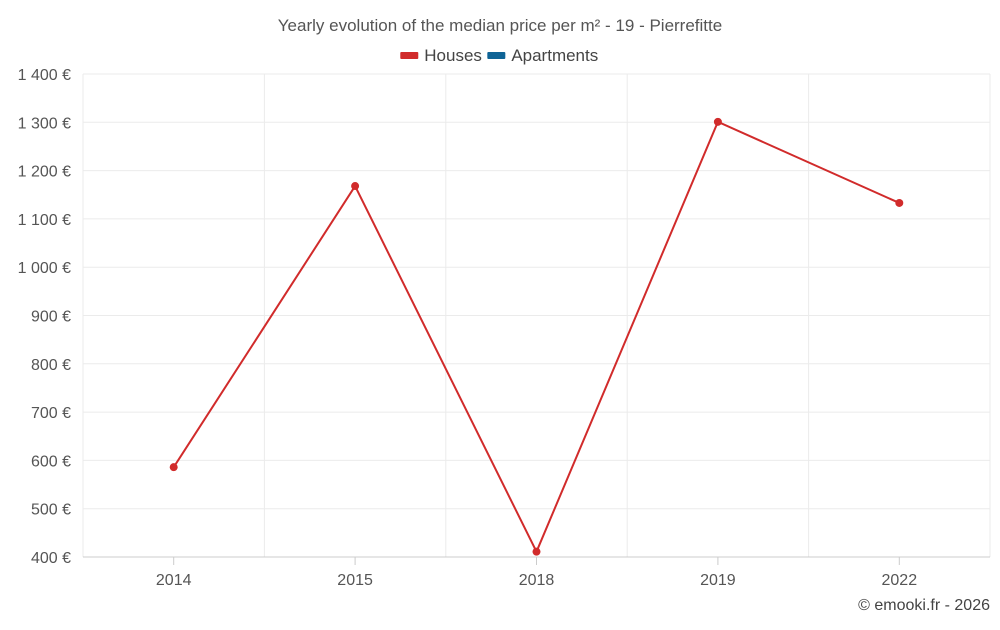 The height and width of the screenshot is (630, 1000). What do you see at coordinates (173, 467) in the screenshot?
I see `data-point-2014` at bounding box center [173, 467].